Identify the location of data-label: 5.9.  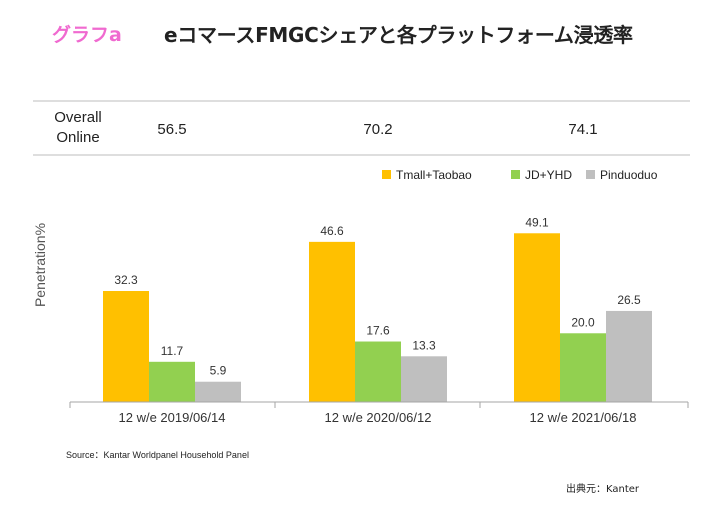
(218, 371).